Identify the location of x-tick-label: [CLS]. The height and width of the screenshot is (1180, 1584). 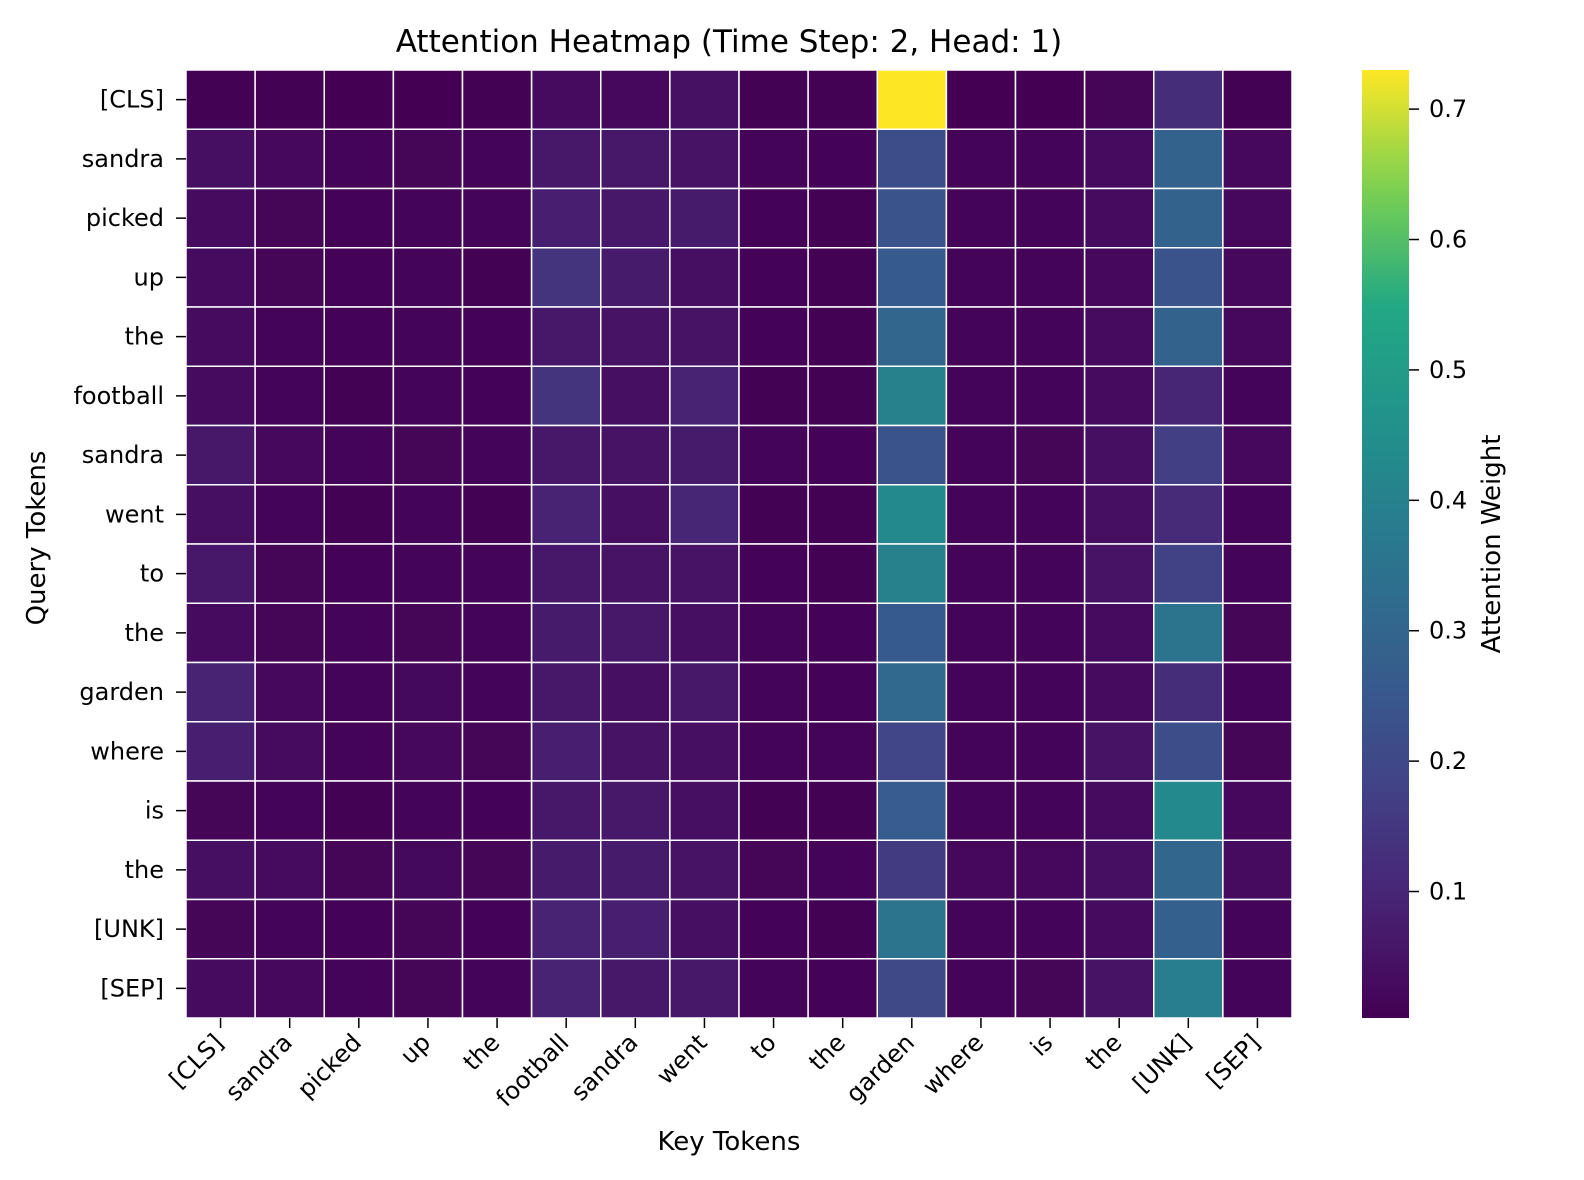
(196, 1060).